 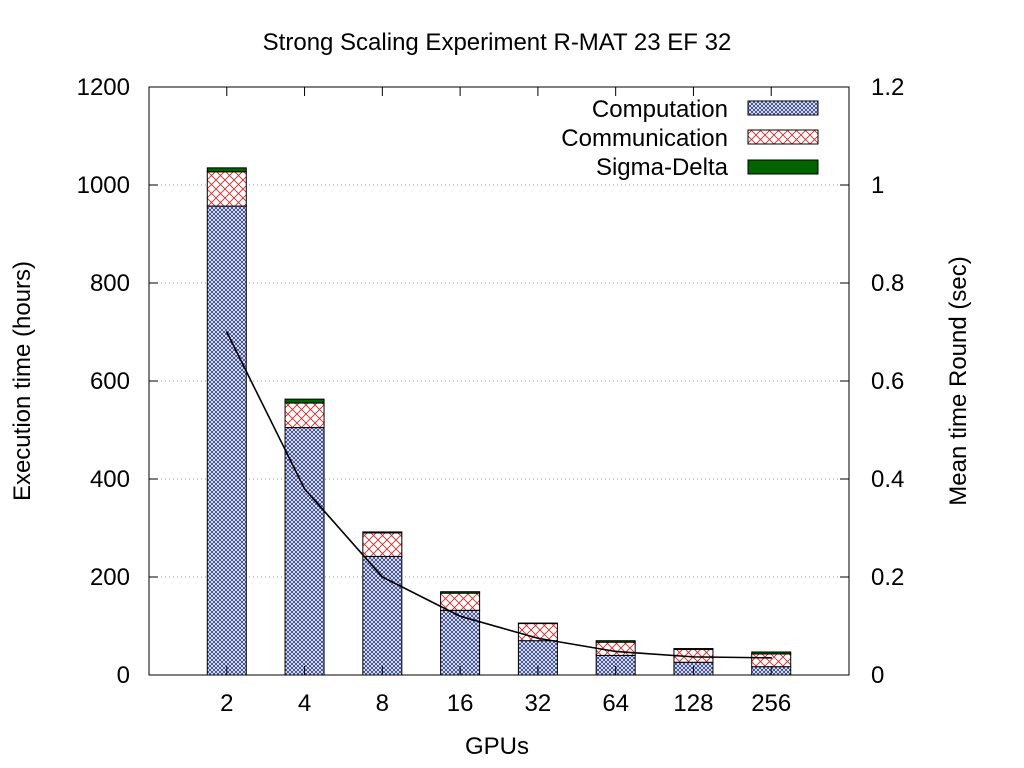 What do you see at coordinates (660, 109) in the screenshot?
I see `legend-label-computation: Computation` at bounding box center [660, 109].